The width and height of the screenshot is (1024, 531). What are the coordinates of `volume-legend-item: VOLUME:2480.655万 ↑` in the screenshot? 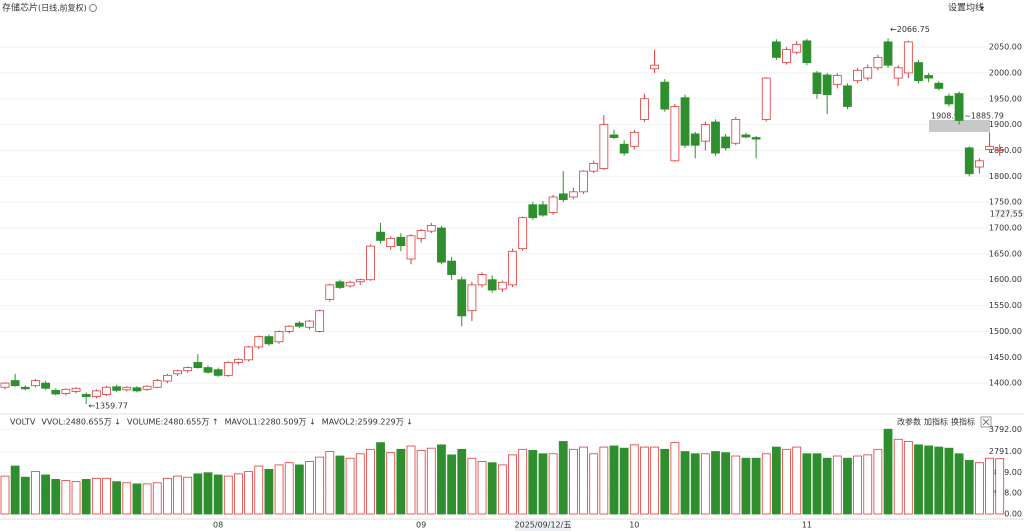 It's located at (173, 422).